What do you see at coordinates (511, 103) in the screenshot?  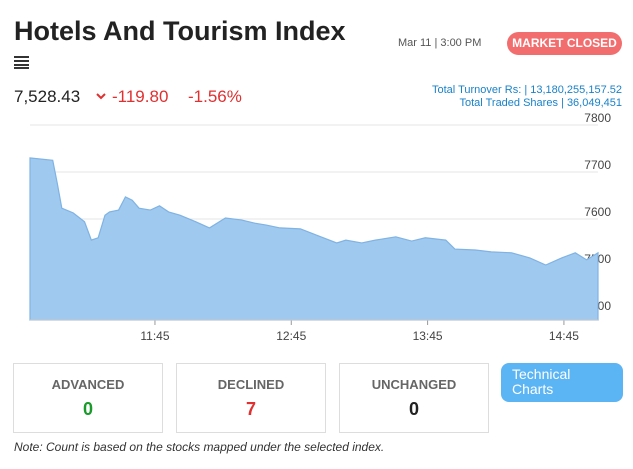 I see `shares-label: Total Traded Shares |` at bounding box center [511, 103].